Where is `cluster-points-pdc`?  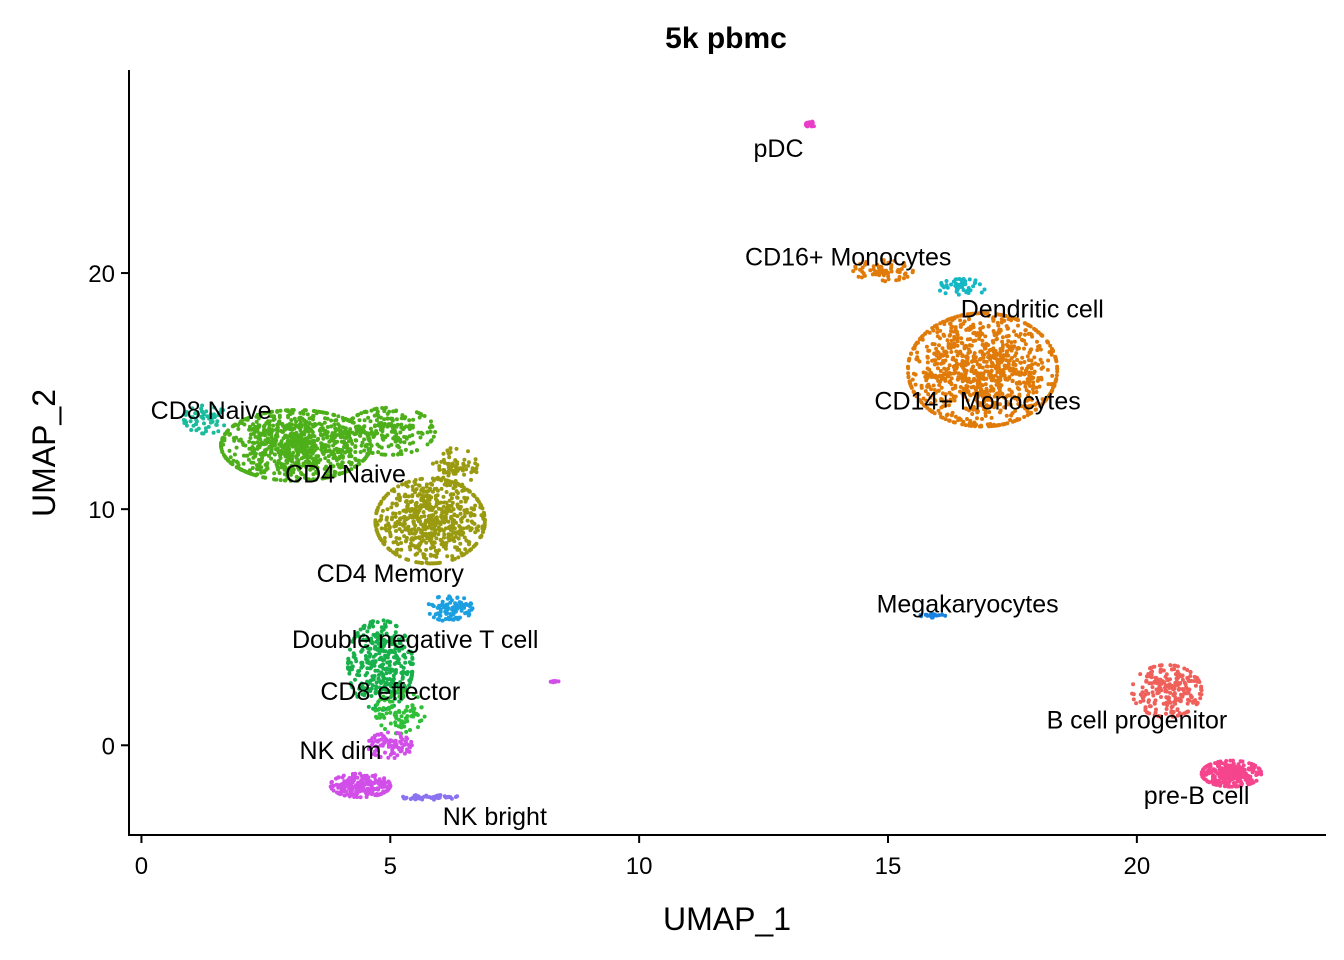 cluster-points-pdc is located at coordinates (809, 124).